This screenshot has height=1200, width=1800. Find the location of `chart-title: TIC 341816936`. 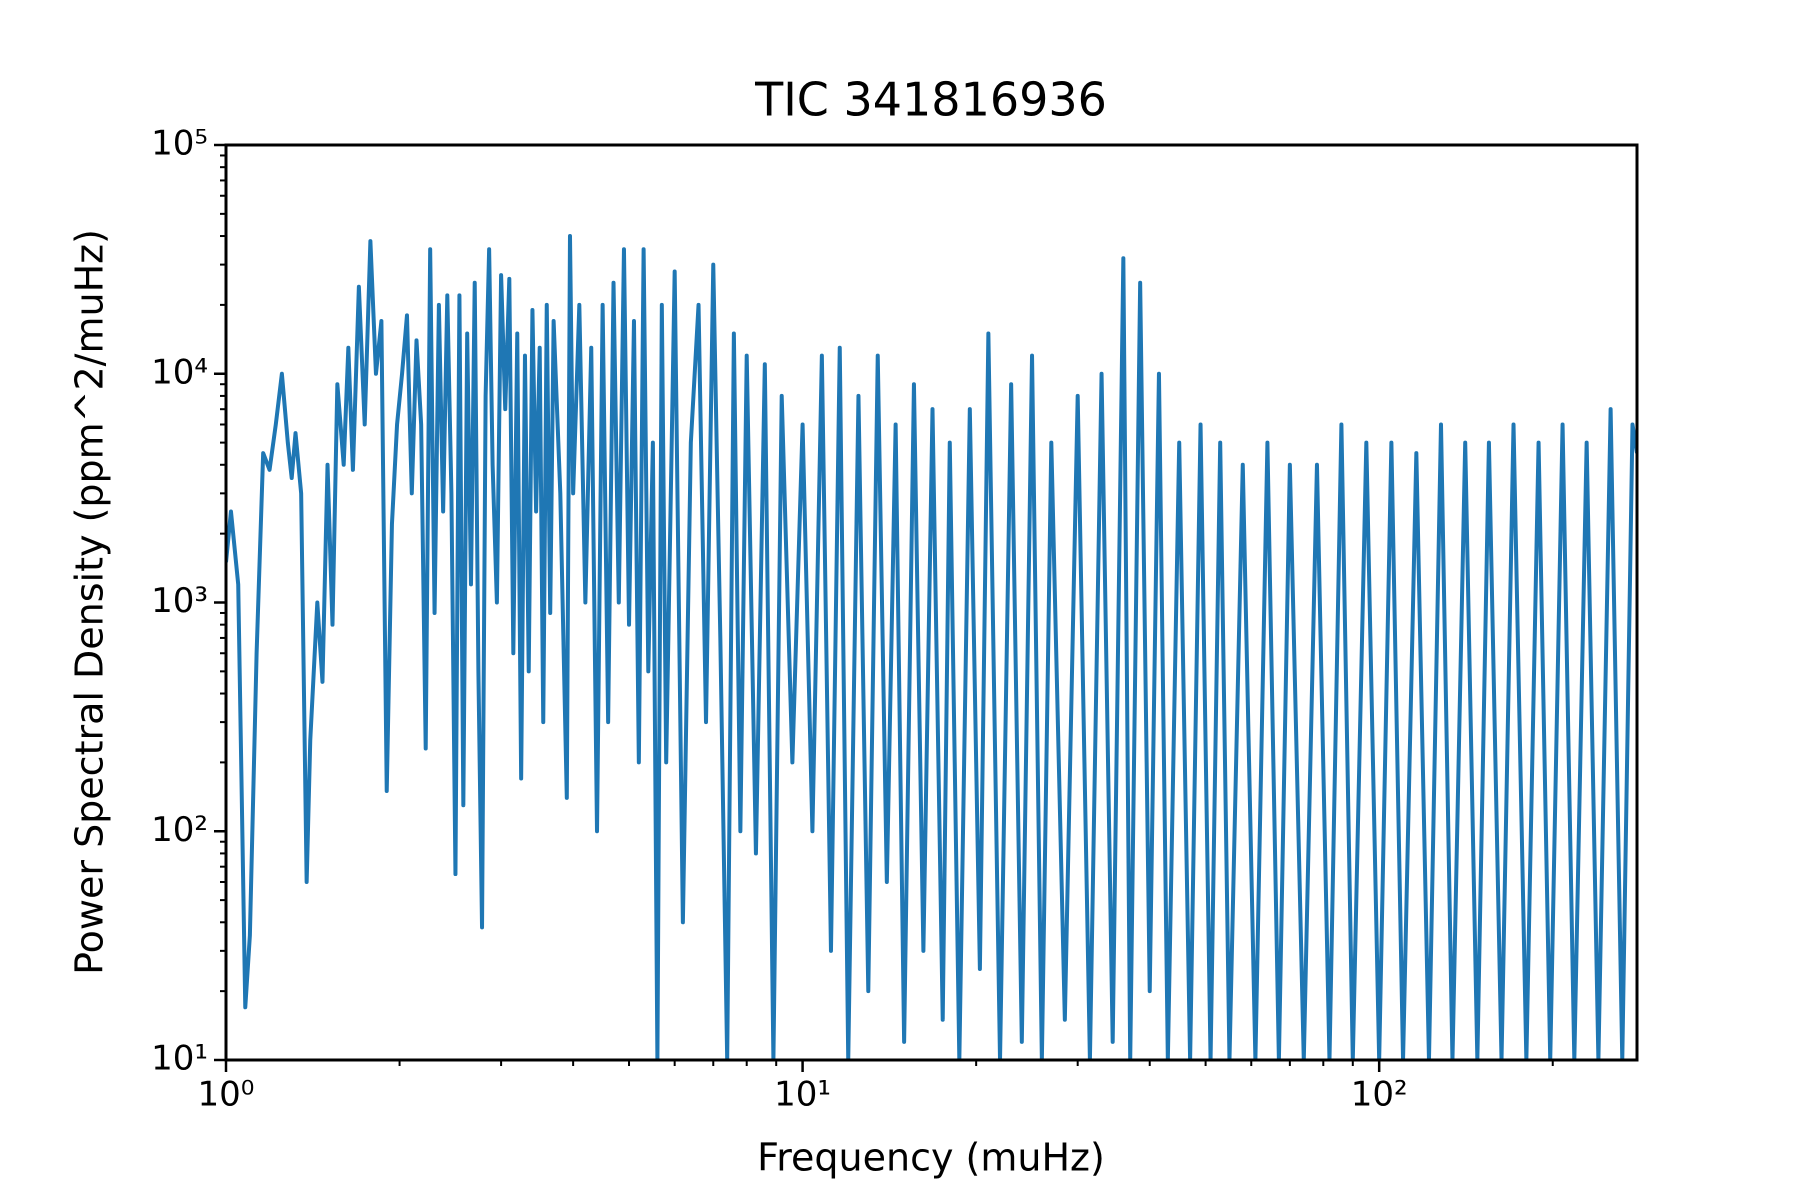

chart-title: TIC 341816936 is located at coordinates (930, 100).